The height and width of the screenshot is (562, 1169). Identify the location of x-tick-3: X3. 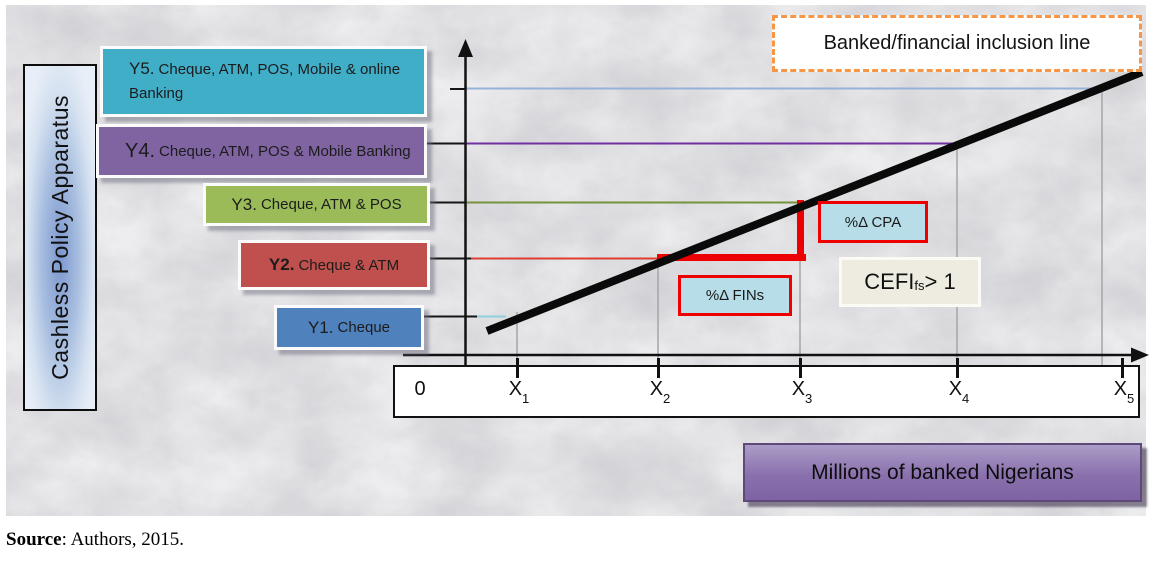
(802, 391).